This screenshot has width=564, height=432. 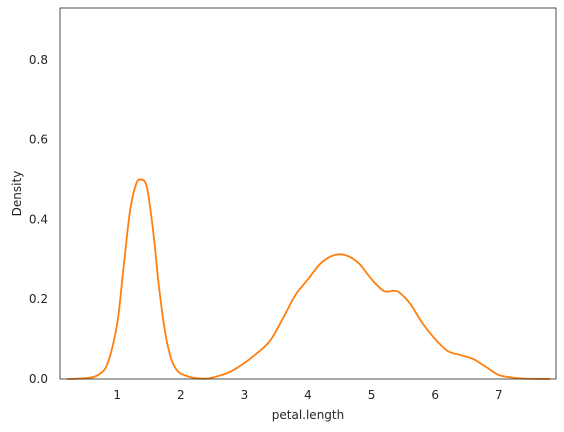 What do you see at coordinates (38, 140) in the screenshot?
I see `y-tick-label: 0.6` at bounding box center [38, 140].